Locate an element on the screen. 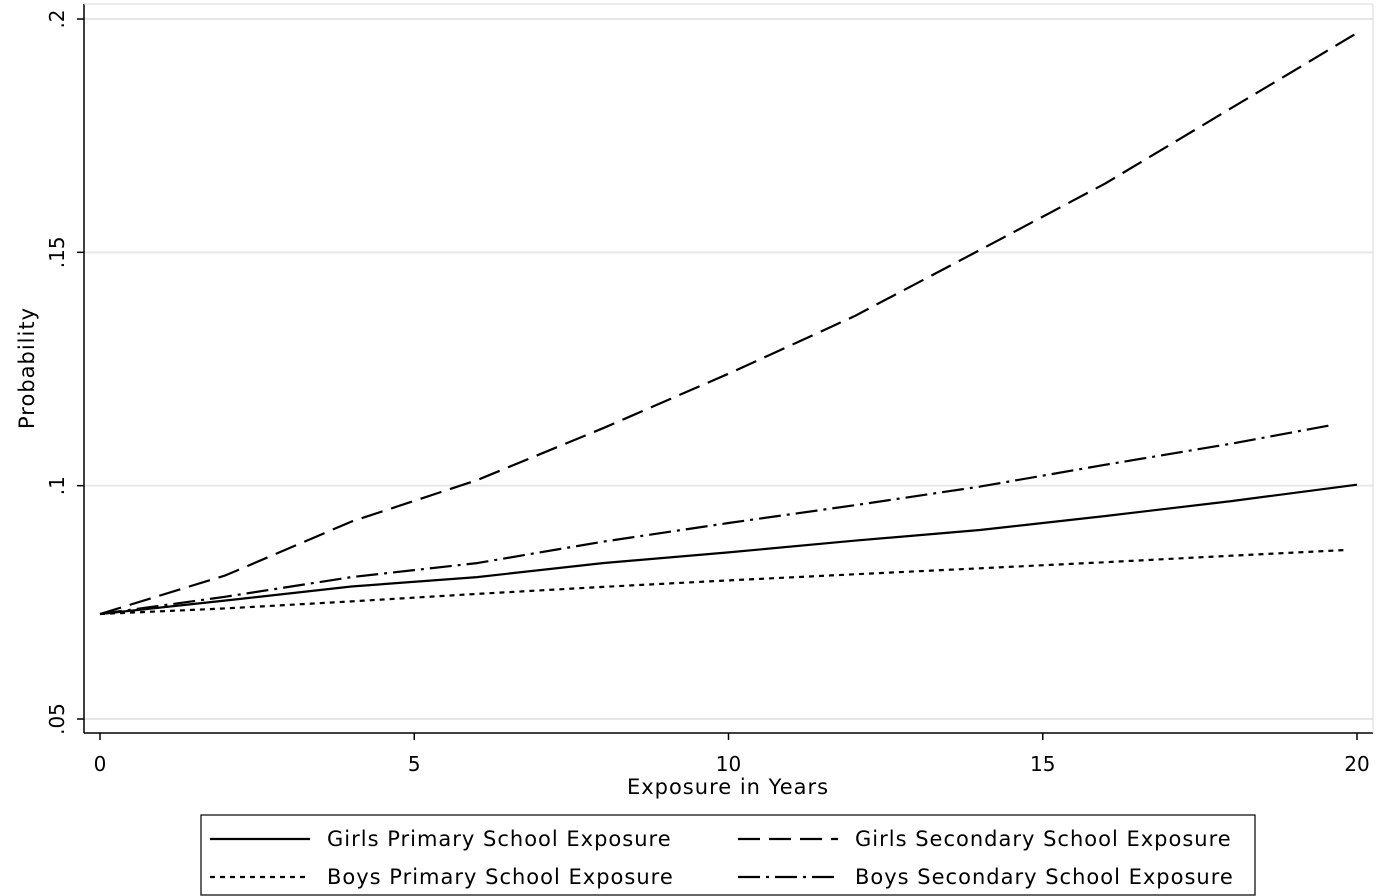 This screenshot has width=1379, height=896. y-tick-label-1: .1 is located at coordinates (57, 485).